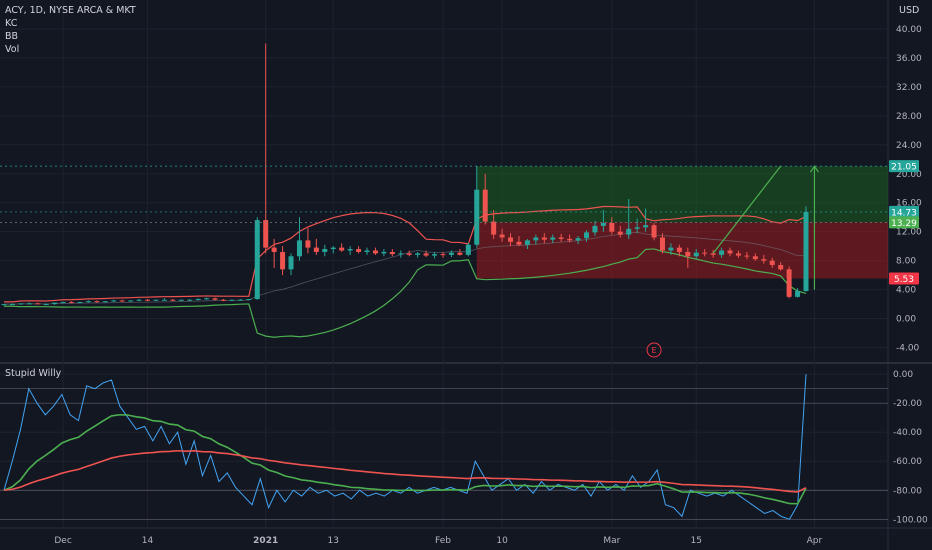  I want to click on osc-tick-label: -80.00, so click(907, 491).